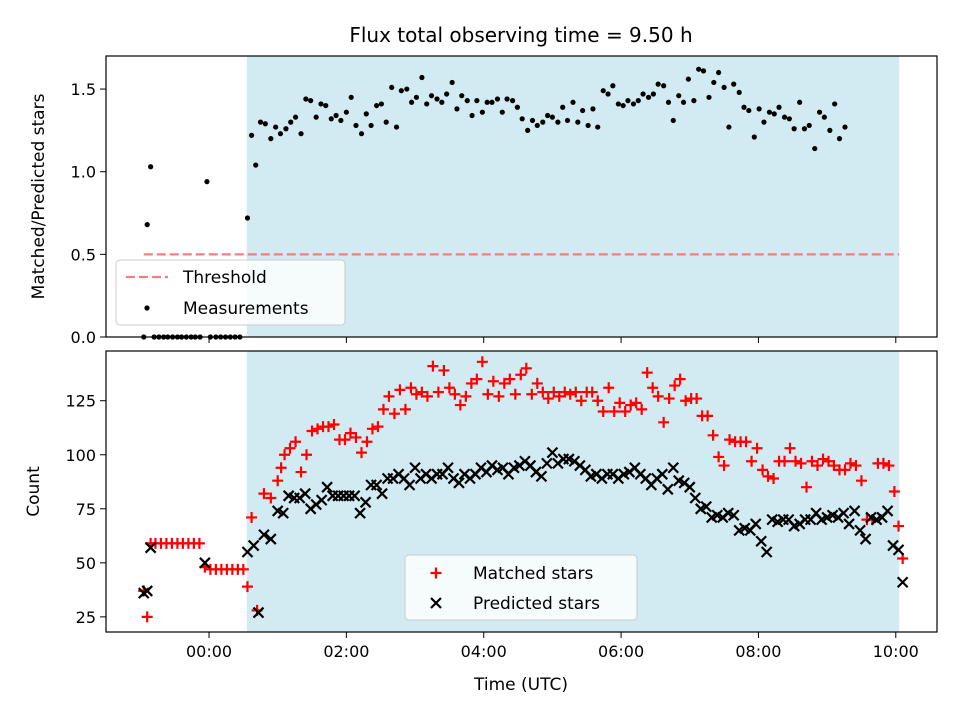 Image resolution: width=960 pixels, height=720 pixels. I want to click on legend-predicted-label: Predicted stars, so click(536, 604).